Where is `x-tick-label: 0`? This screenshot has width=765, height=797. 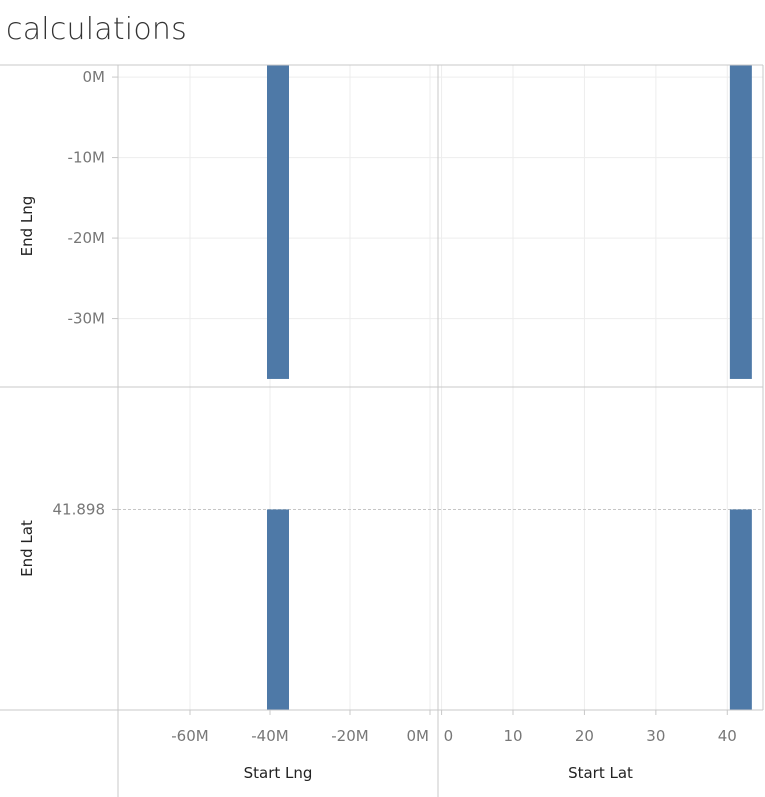 x-tick-label: 0 is located at coordinates (449, 736).